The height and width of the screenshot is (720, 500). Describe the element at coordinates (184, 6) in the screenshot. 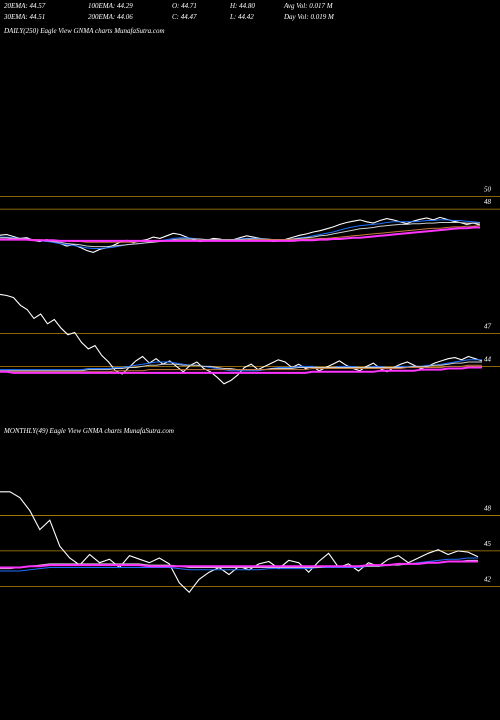

I see `open-value: O: 44.71` at that location.